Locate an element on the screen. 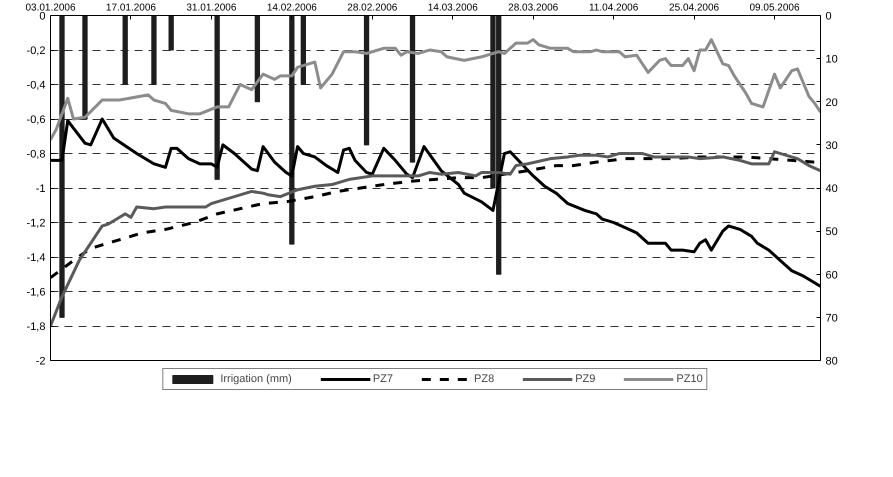 The height and width of the screenshot is (477, 893). y-tick-label: 0 is located at coordinates (42, 16).